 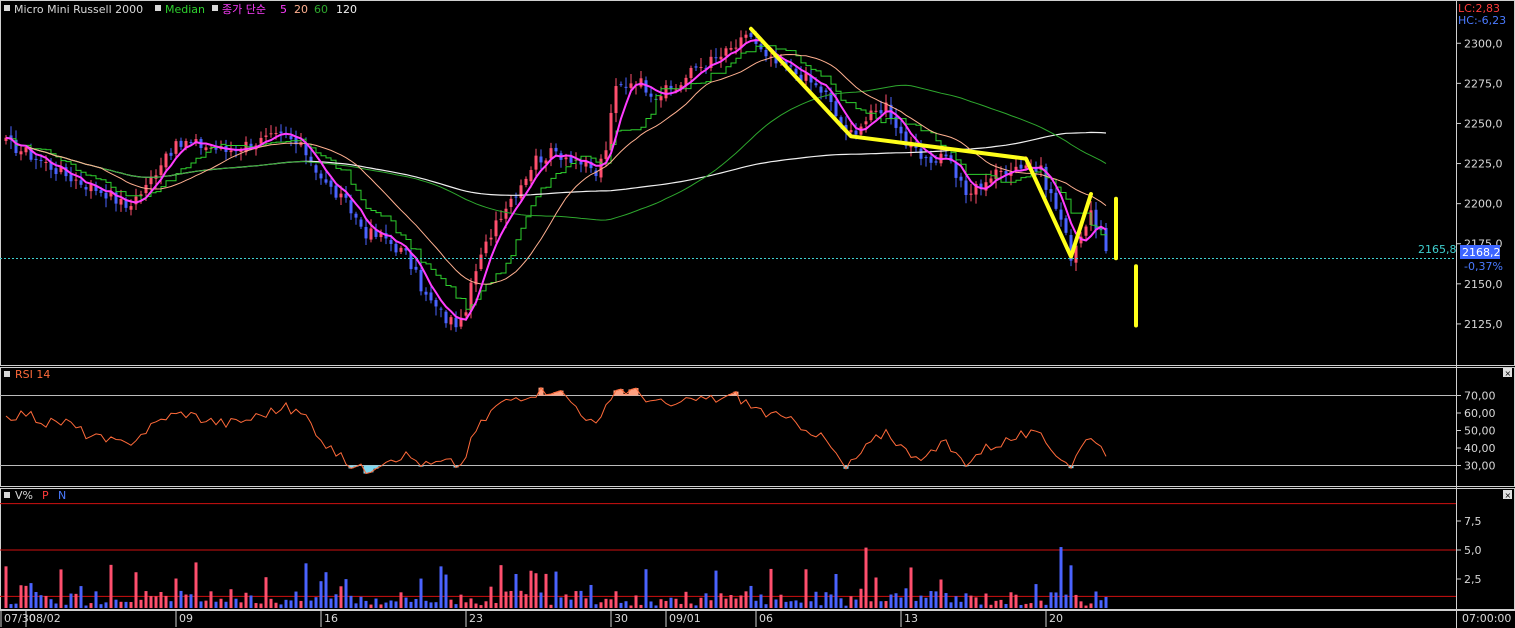 What do you see at coordinates (1479, 8) in the screenshot?
I see `lc-stat: LC:2,83` at bounding box center [1479, 8].